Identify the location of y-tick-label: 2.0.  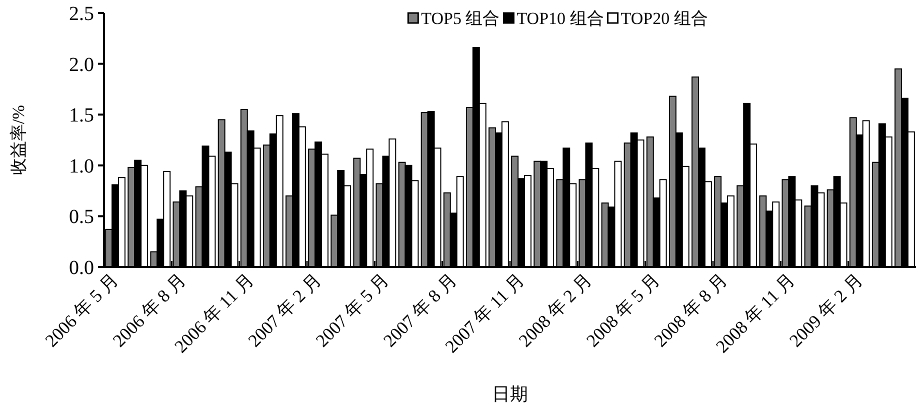
(81, 65).